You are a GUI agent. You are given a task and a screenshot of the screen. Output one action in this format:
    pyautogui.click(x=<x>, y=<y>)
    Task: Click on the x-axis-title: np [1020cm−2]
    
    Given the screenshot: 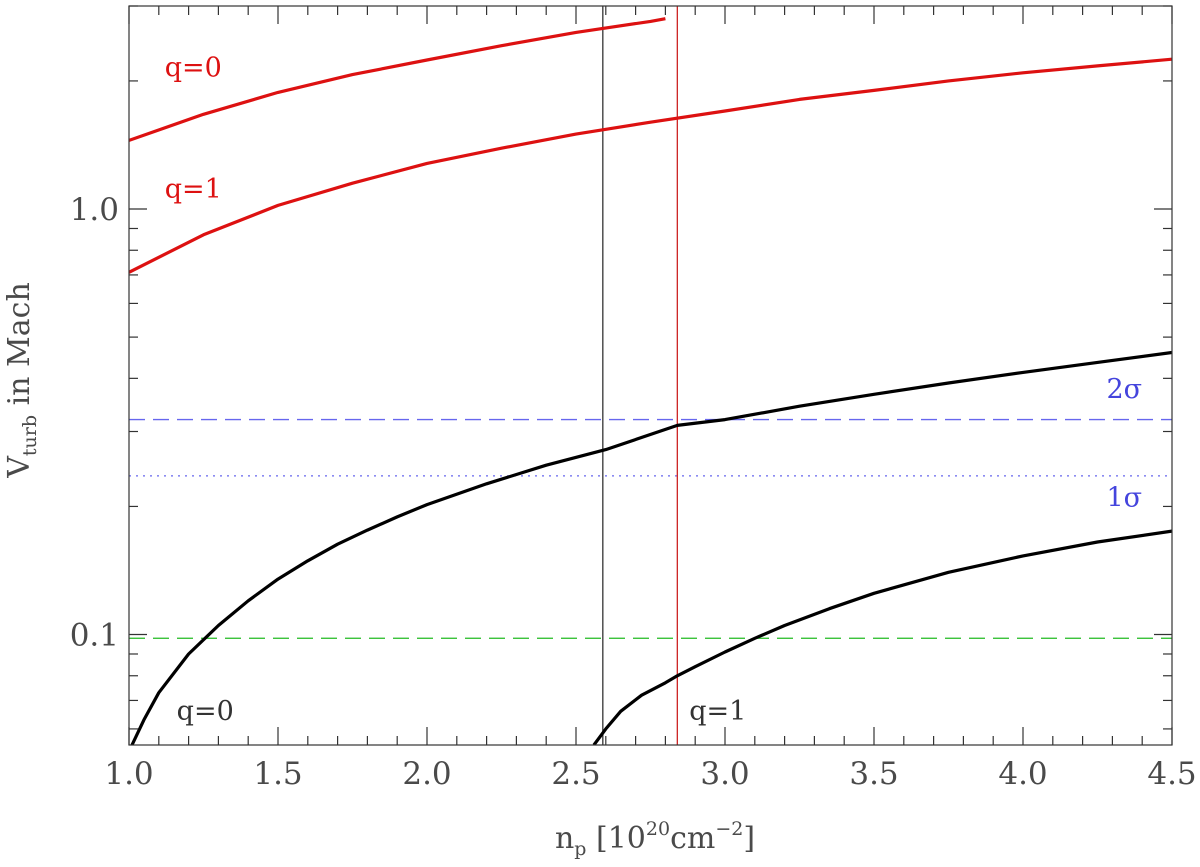 What is the action you would take?
    pyautogui.click(x=655, y=839)
    